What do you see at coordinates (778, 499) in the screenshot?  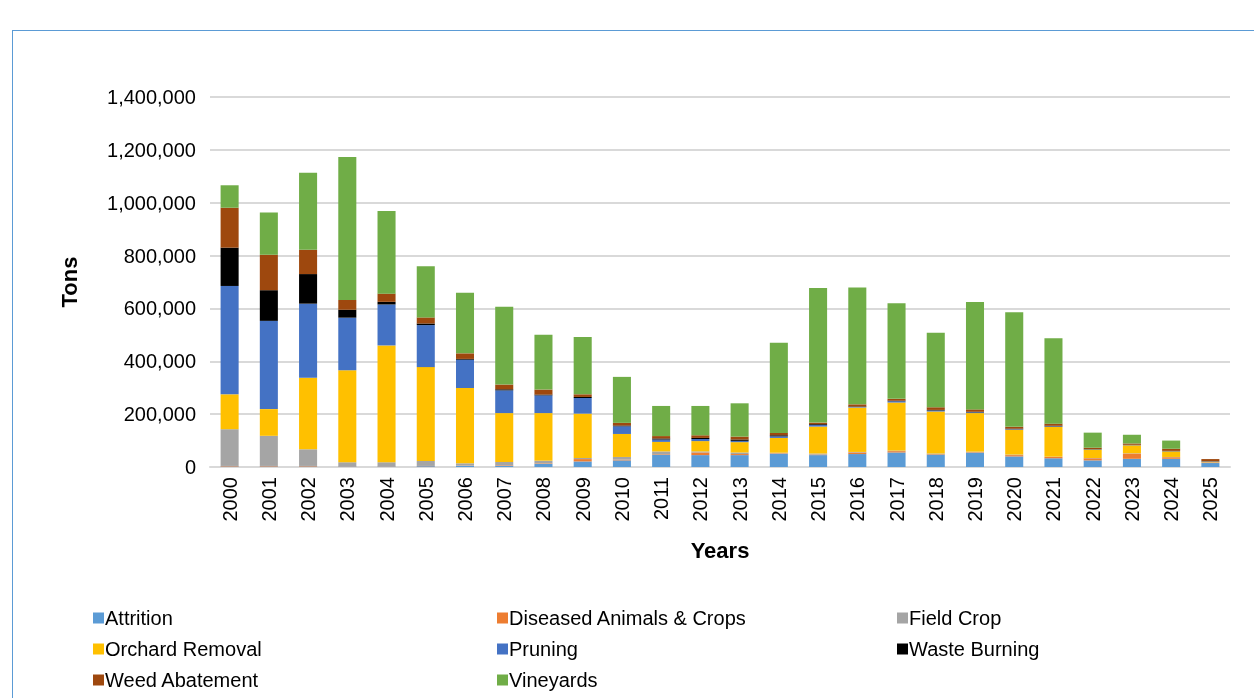 I see `x-tick-label: 2014` at bounding box center [778, 499].